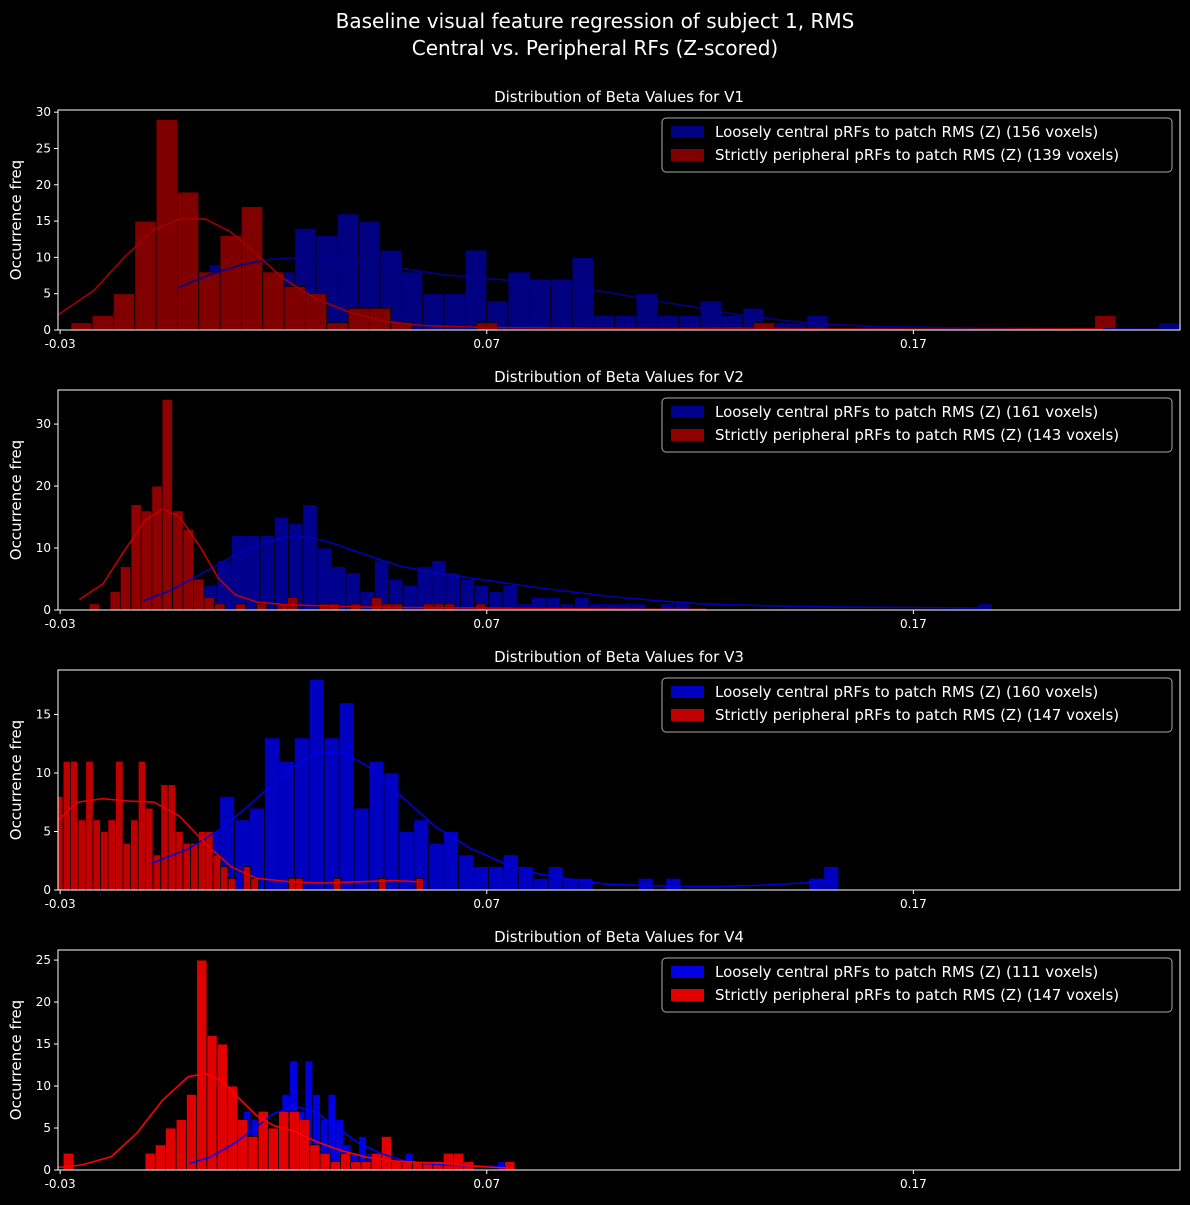 The image size is (1190, 1205). Describe the element at coordinates (16, 1060) in the screenshot. I see `y-axis-label: Occurrence freq` at that location.